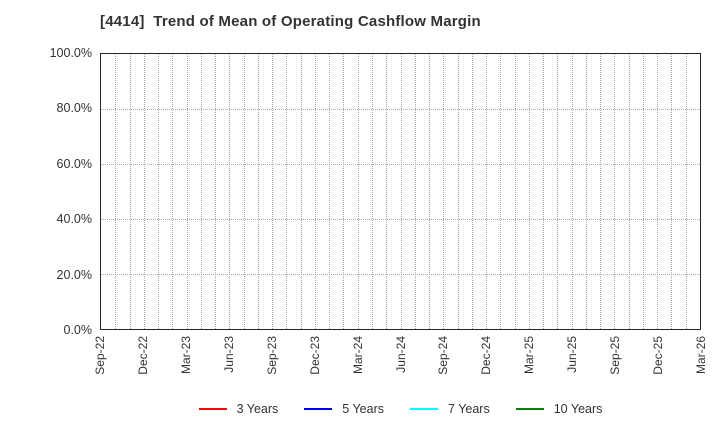  What do you see at coordinates (400, 409) in the screenshot?
I see `legend: 3 Years 5 Years 7 Years 10 Years` at bounding box center [400, 409].